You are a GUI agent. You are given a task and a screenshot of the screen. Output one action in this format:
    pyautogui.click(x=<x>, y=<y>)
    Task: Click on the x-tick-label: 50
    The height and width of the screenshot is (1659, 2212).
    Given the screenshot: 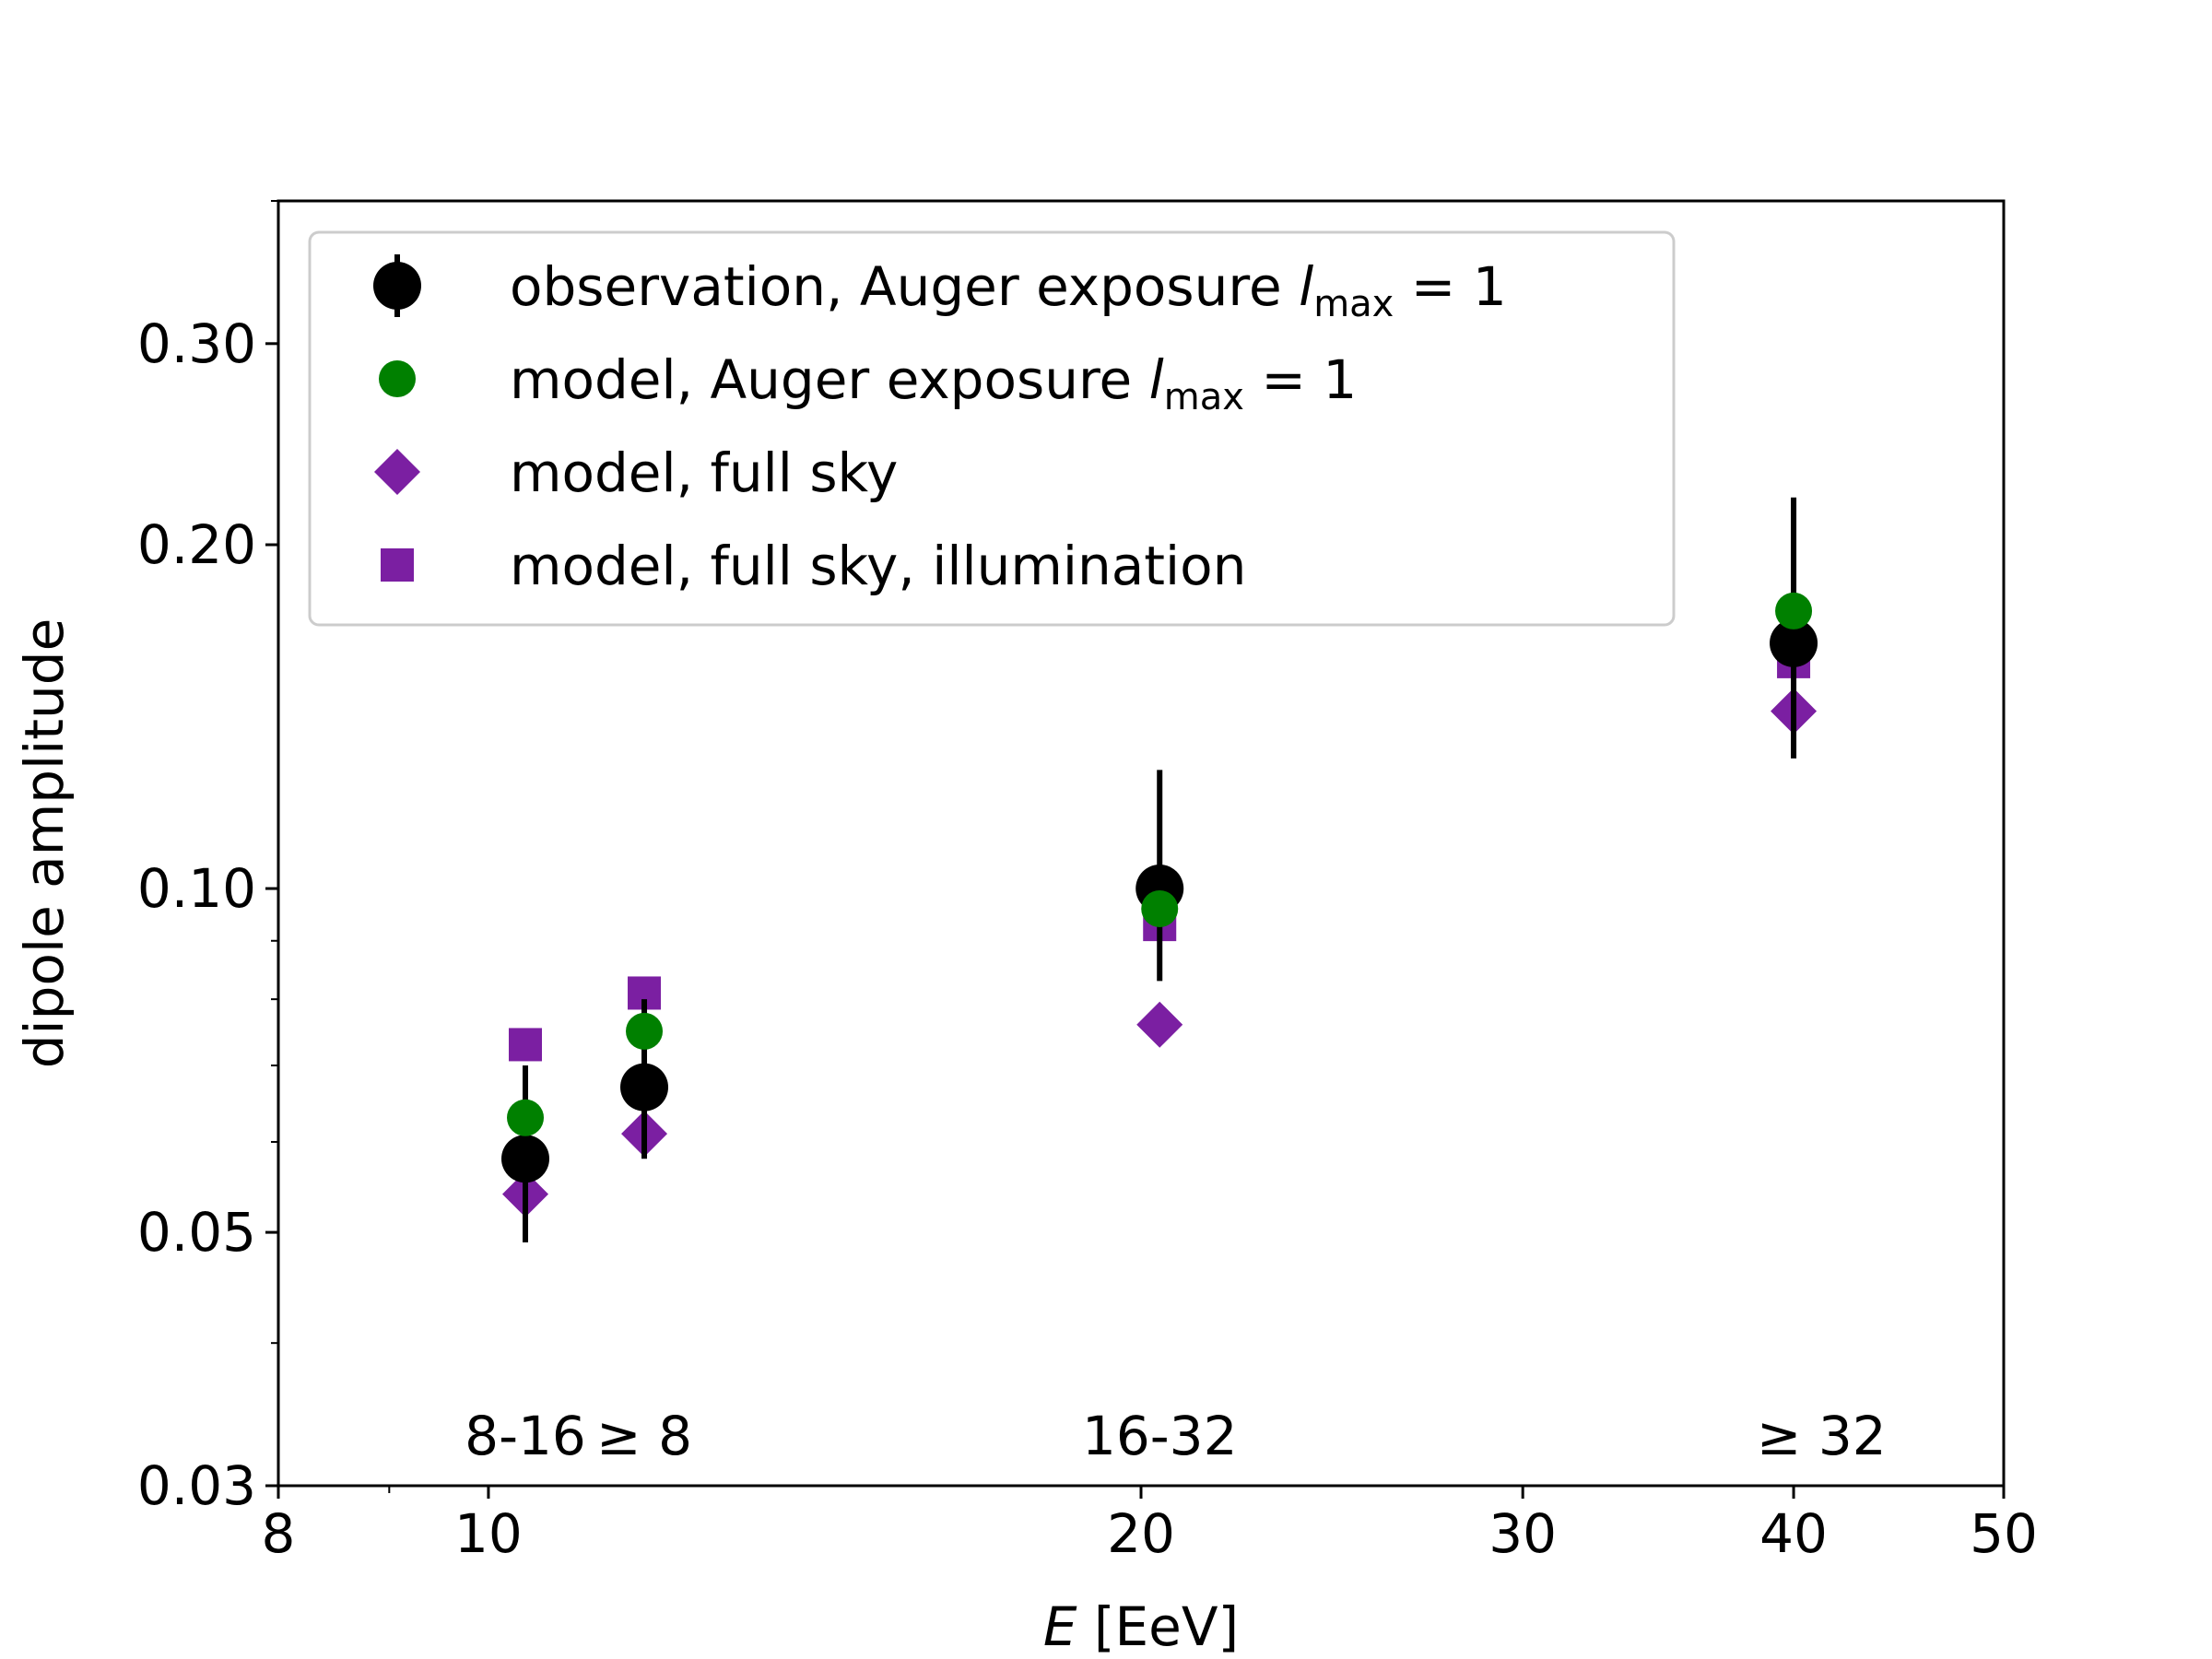 What is the action you would take?
    pyautogui.click(x=2004, y=1533)
    